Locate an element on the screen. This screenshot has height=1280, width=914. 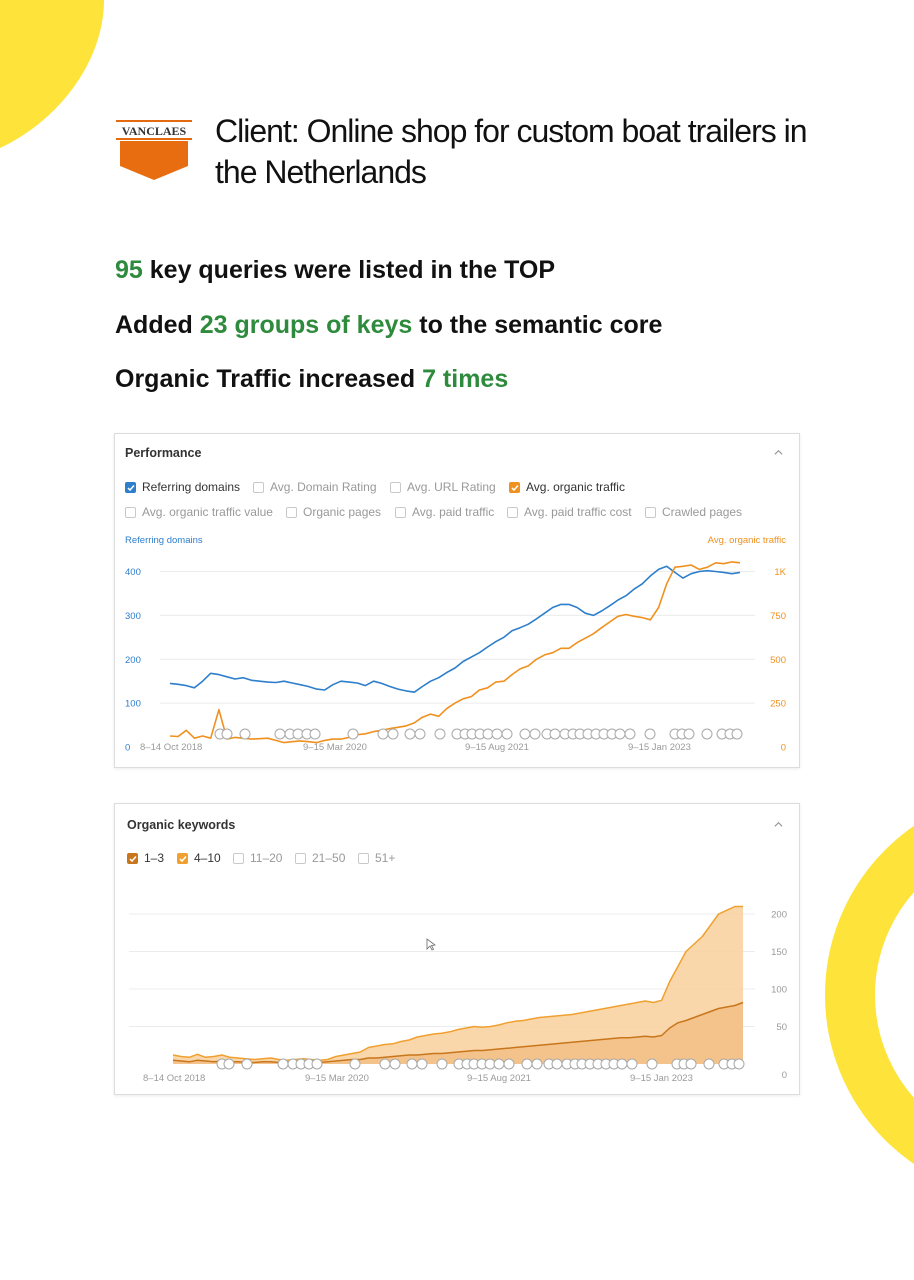
metric-label: Avg. paid traffic is located at coordinates (453, 512).